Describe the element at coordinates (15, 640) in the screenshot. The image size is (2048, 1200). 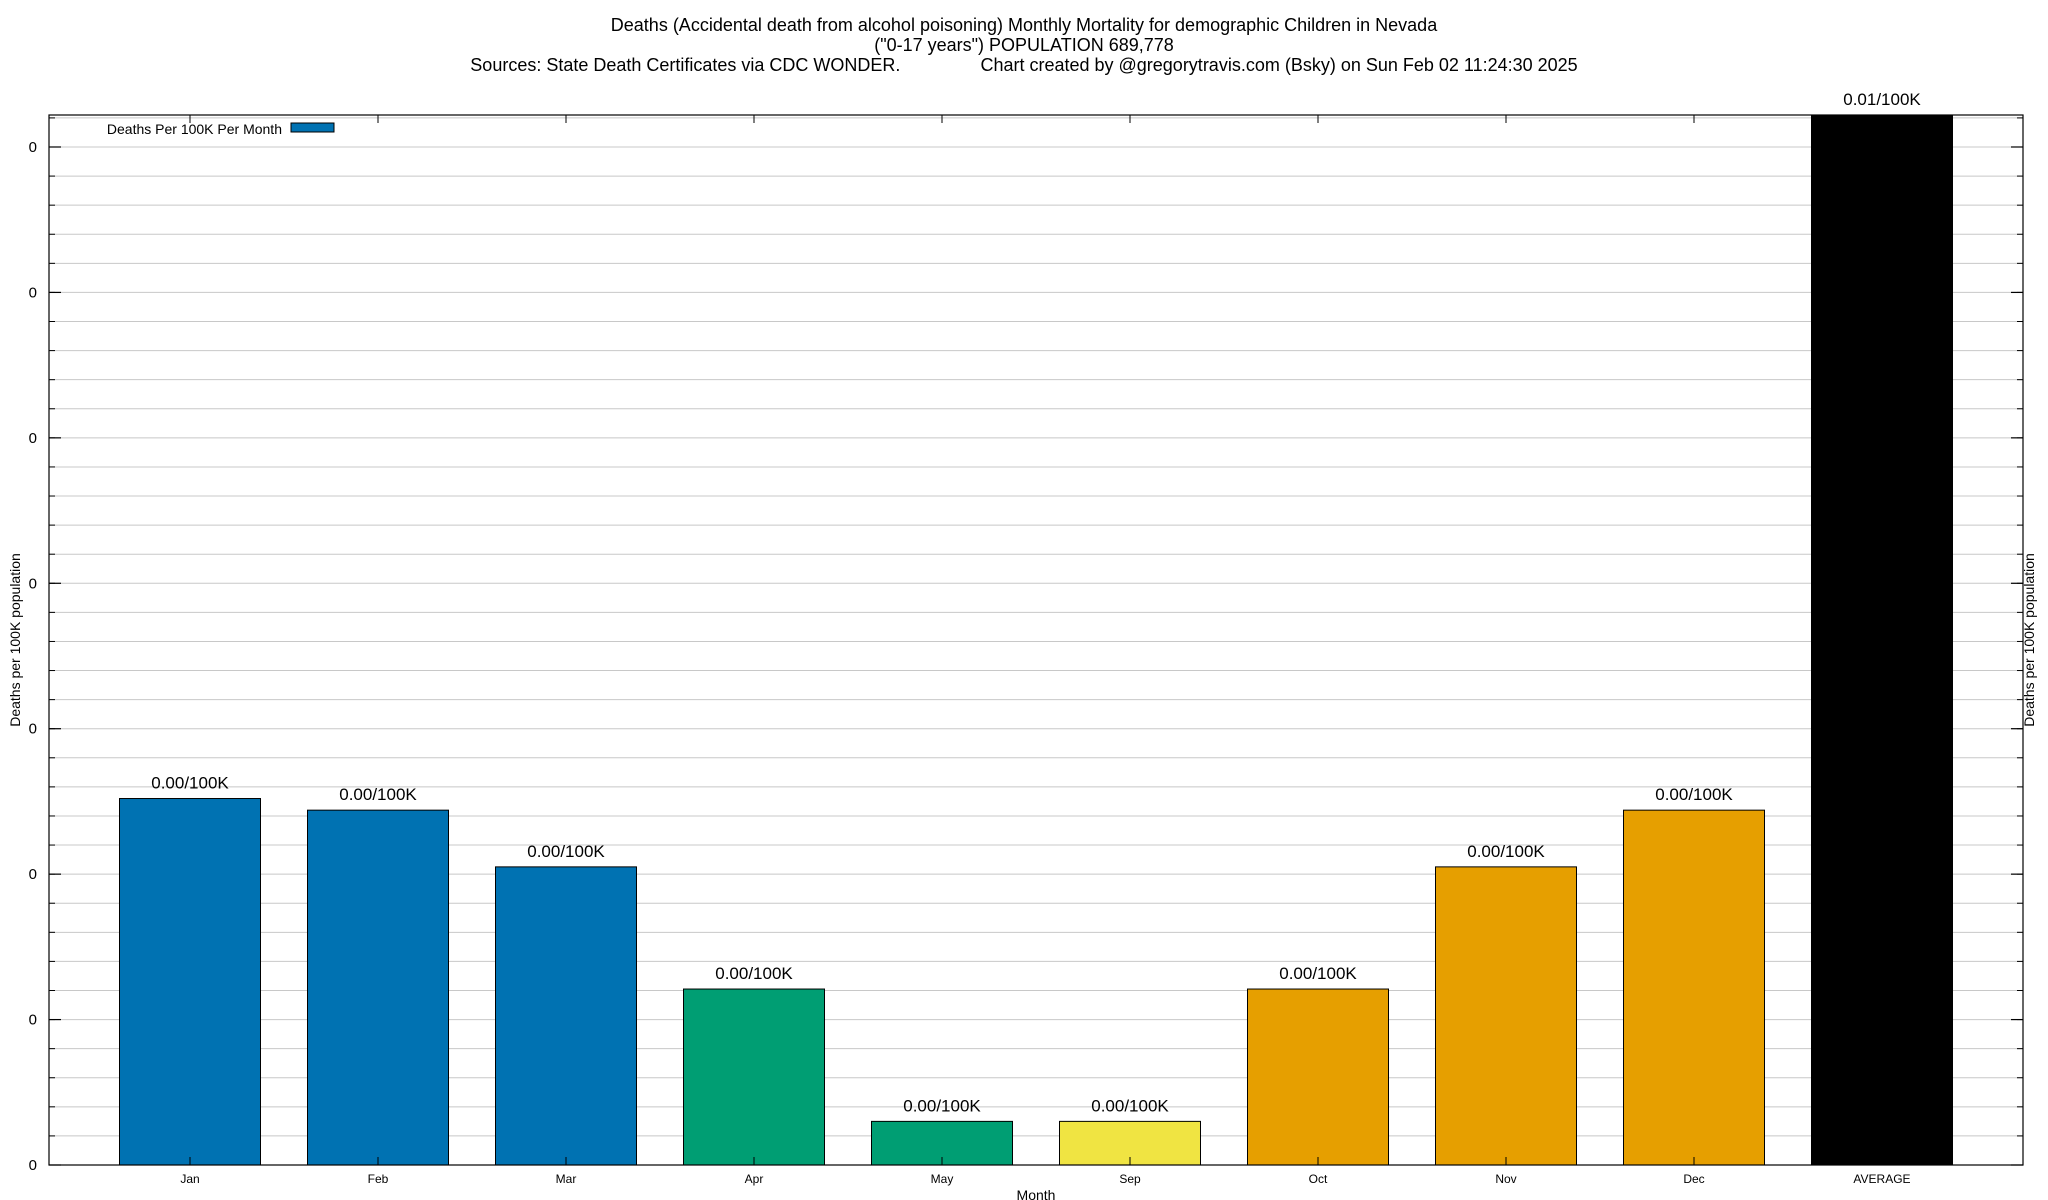
I see `y-axis-label: Deaths per 100K population` at that location.